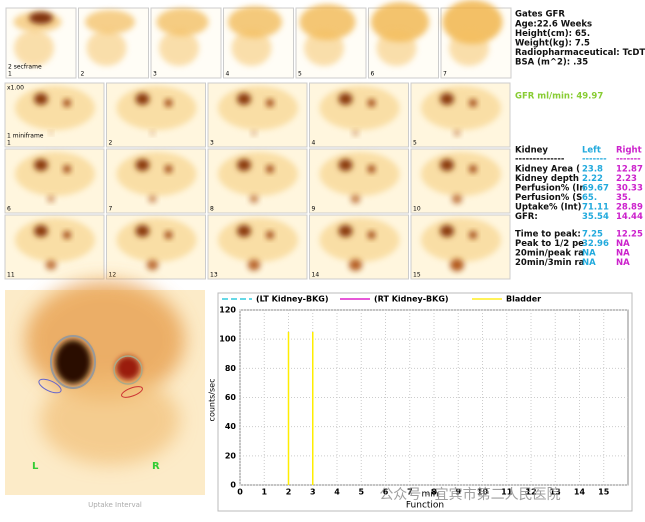 Image resolution: width=645 pixels, height=522 pixels. Describe the element at coordinates (540, 160) in the screenshot. I see `table-cell: --------------` at that location.